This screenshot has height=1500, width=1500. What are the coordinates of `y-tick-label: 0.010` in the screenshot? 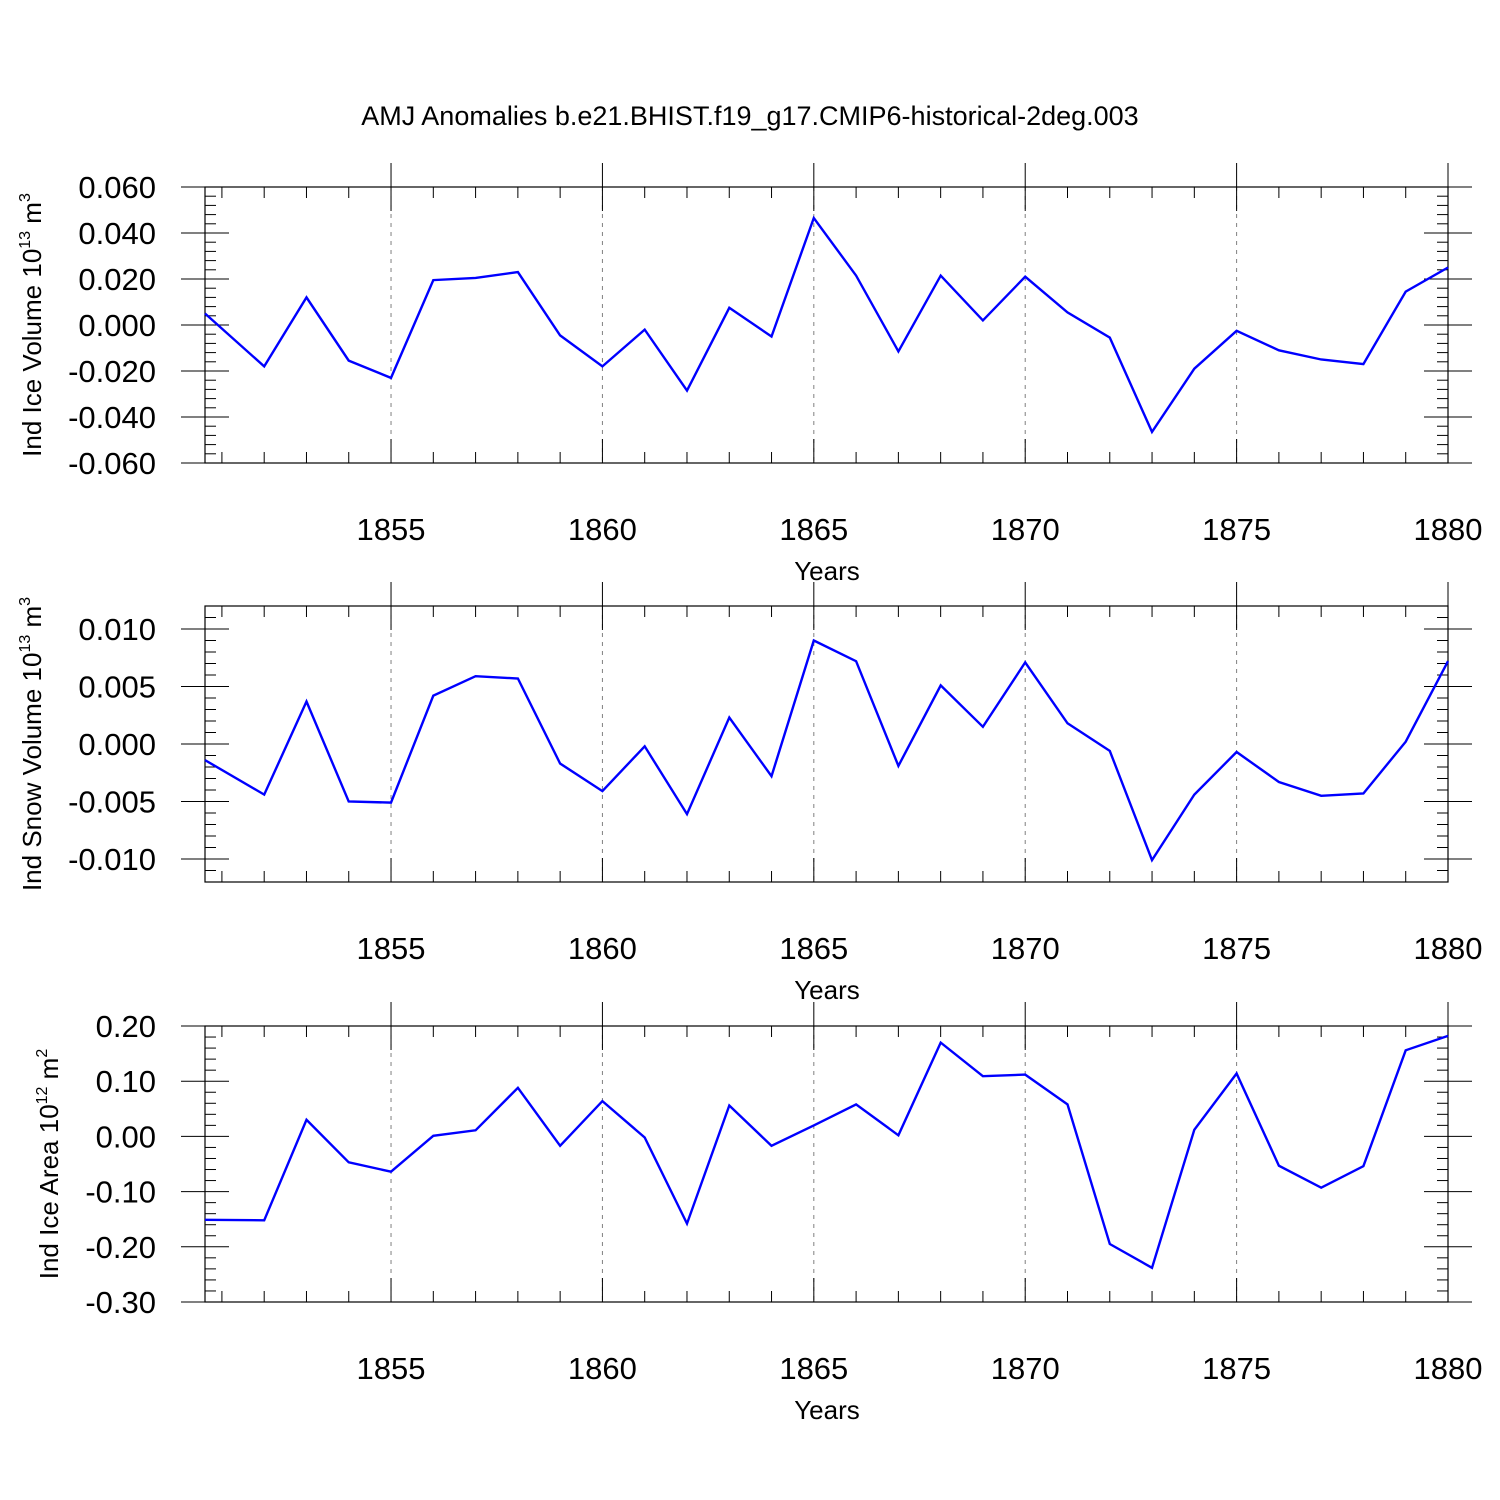 It's located at (117, 629).